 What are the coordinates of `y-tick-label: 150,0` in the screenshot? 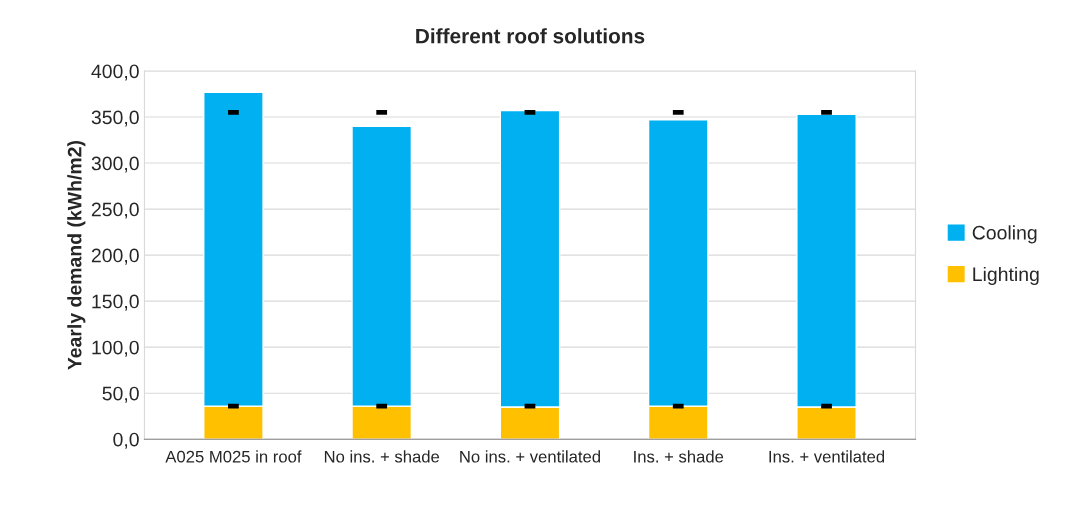 It's located at (115, 302).